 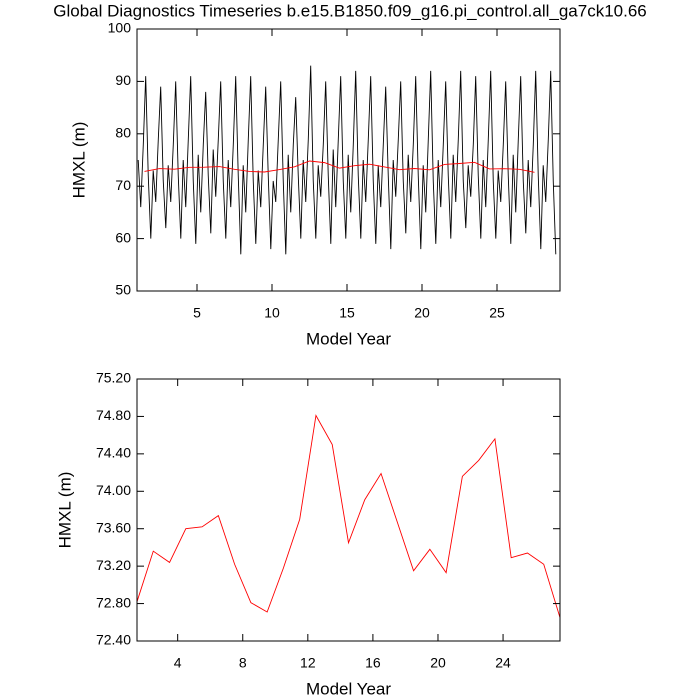 What do you see at coordinates (123, 80) in the screenshot?
I see `y-tick-label: 90` at bounding box center [123, 80].